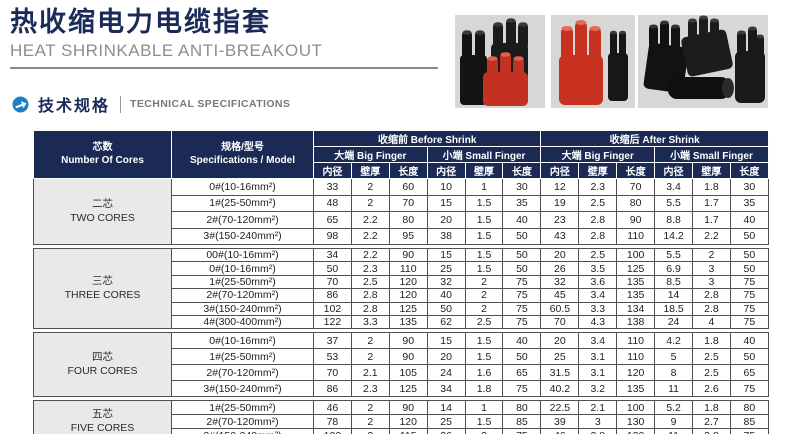 Image resolution: width=800 pixels, height=434 pixels. I want to click on product-photo-black-boots, so click(500, 61).